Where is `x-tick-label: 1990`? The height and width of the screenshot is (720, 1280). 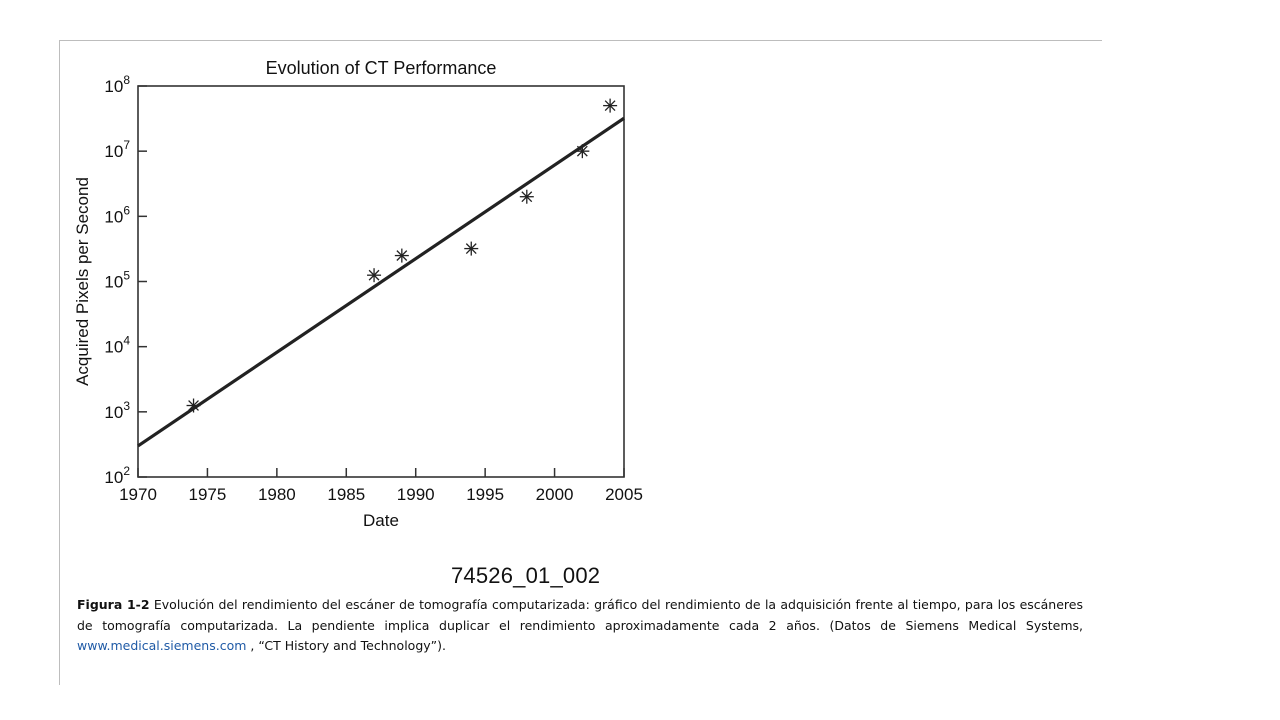 x-tick-label: 1990 is located at coordinates (416, 494).